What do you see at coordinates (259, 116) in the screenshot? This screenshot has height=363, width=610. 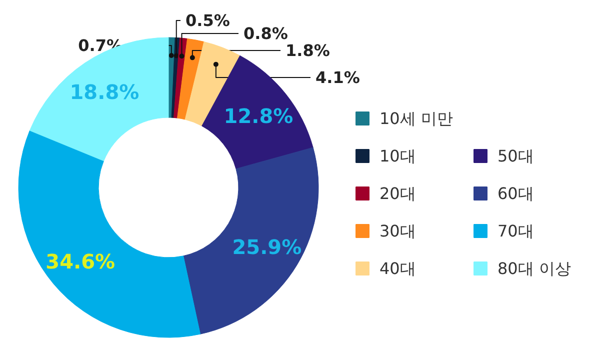 I see `data-label: 12.8%` at bounding box center [259, 116].